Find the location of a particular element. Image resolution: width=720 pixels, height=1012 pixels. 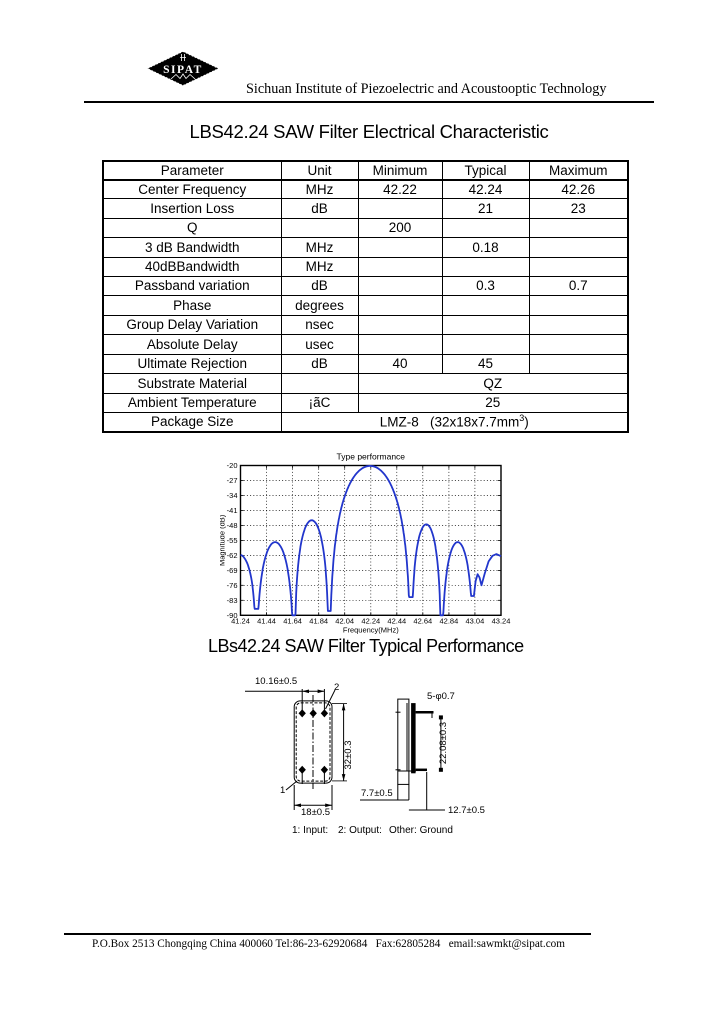

svg-text: -55 is located at coordinates (232, 540).